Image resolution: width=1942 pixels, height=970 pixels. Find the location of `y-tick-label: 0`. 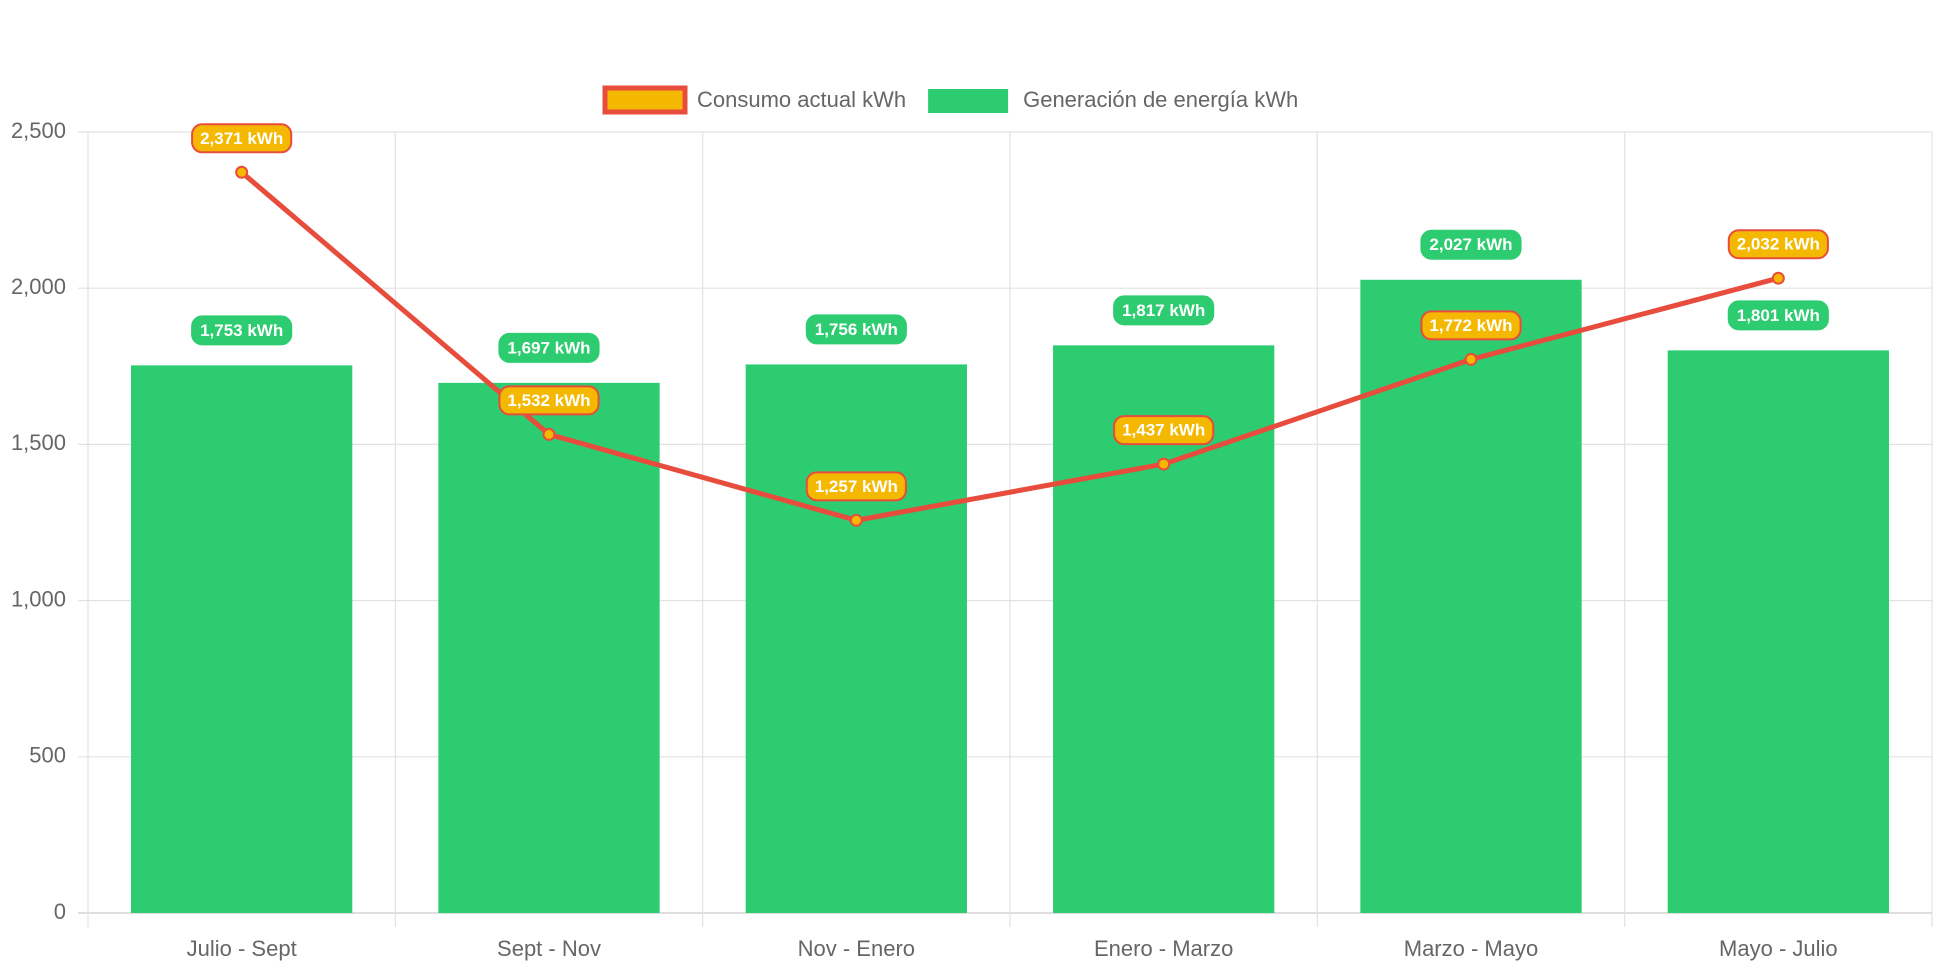

y-tick-label: 0 is located at coordinates (60, 911).